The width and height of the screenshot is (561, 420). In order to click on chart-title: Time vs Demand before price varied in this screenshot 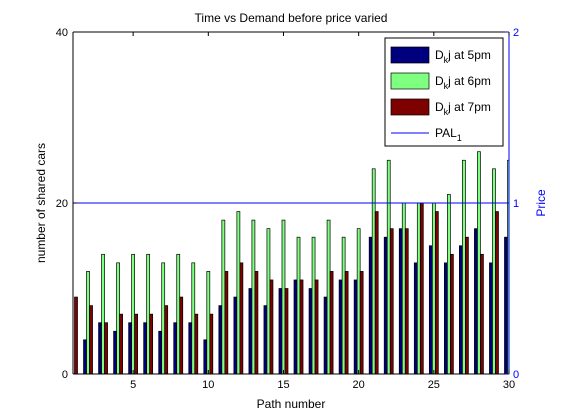, I will do `click(291, 18)`.